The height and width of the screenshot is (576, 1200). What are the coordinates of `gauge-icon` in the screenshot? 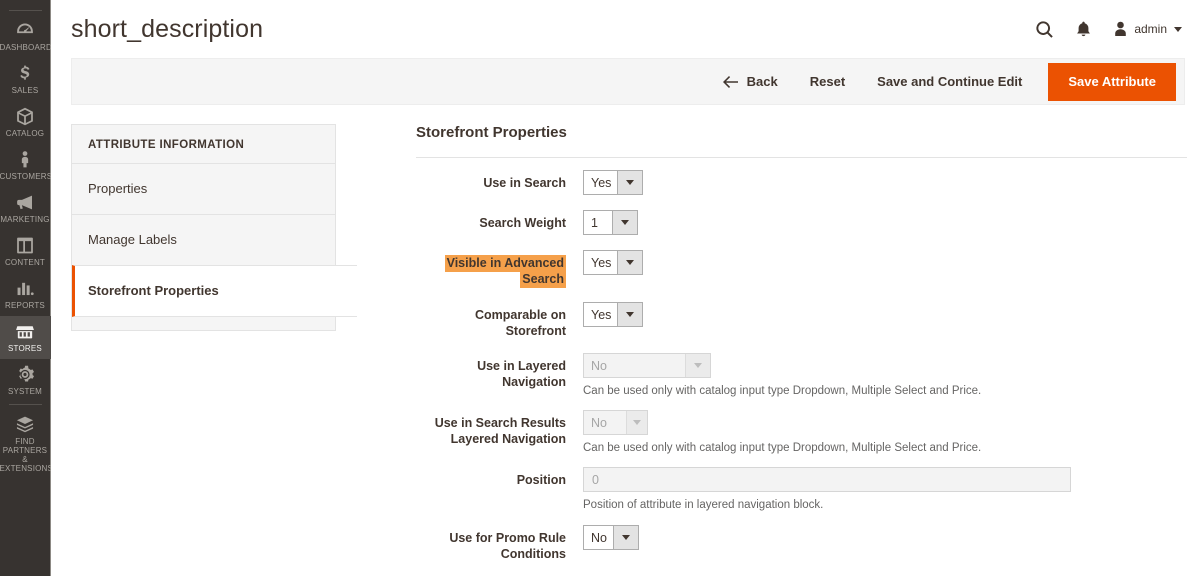 It's located at (25, 30).